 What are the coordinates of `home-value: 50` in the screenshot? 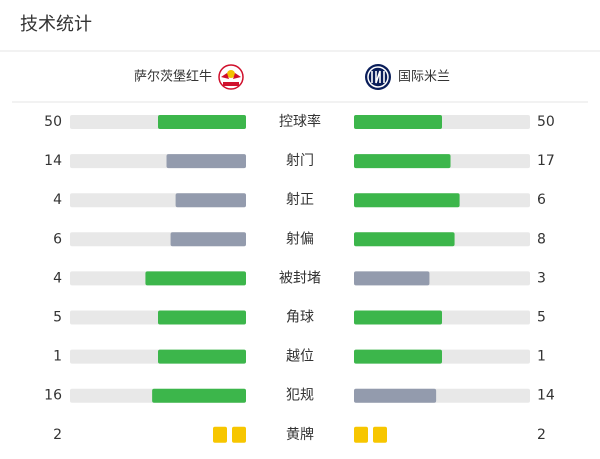 It's located at (53, 122).